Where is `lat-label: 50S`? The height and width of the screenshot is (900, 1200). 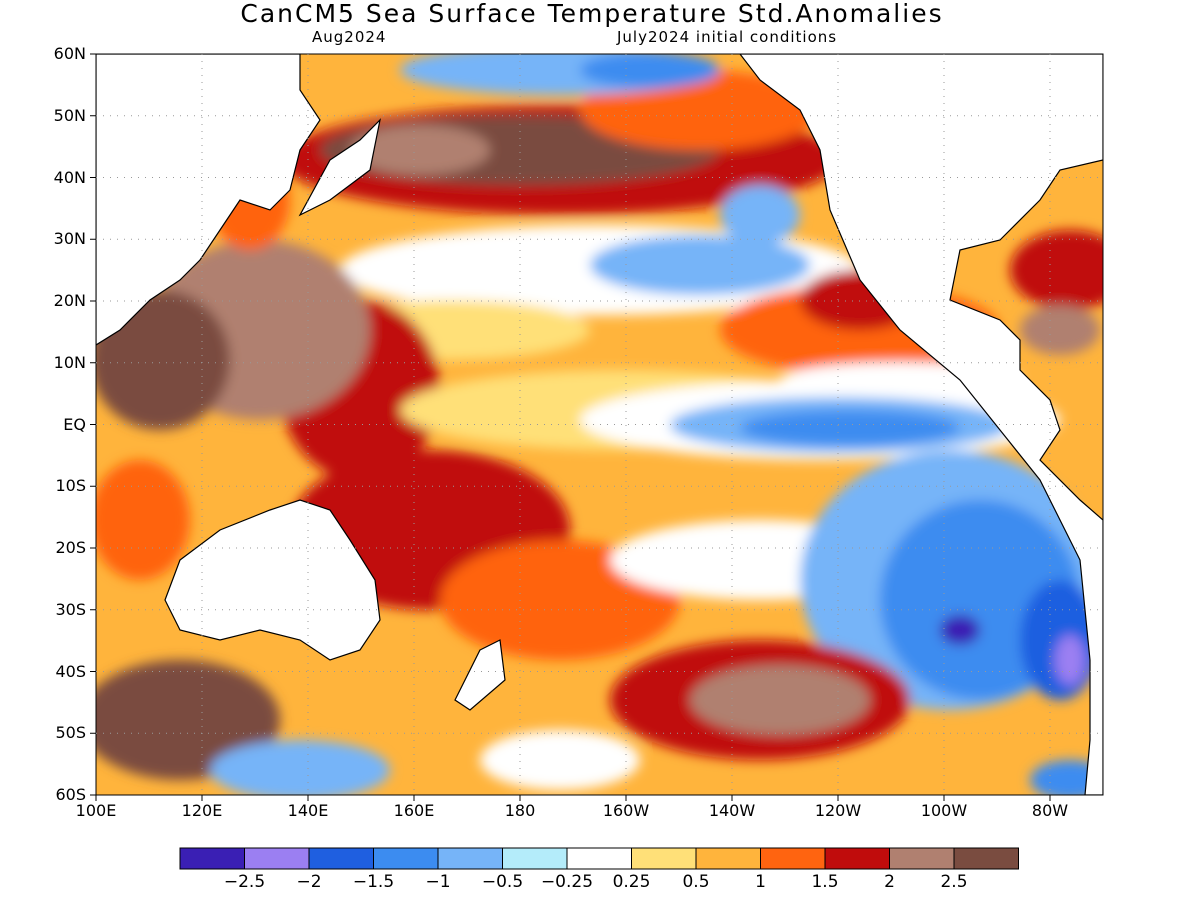
lat-label: 50S is located at coordinates (70, 733).